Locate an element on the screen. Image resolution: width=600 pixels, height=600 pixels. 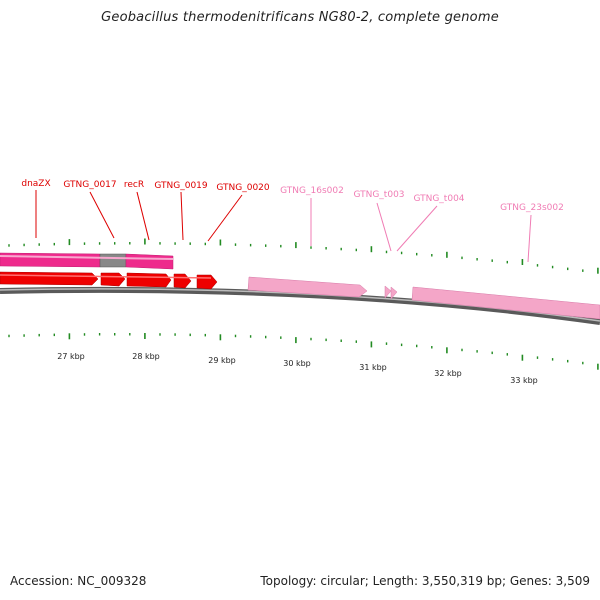
rna-track is located at coordinates (423, 298).